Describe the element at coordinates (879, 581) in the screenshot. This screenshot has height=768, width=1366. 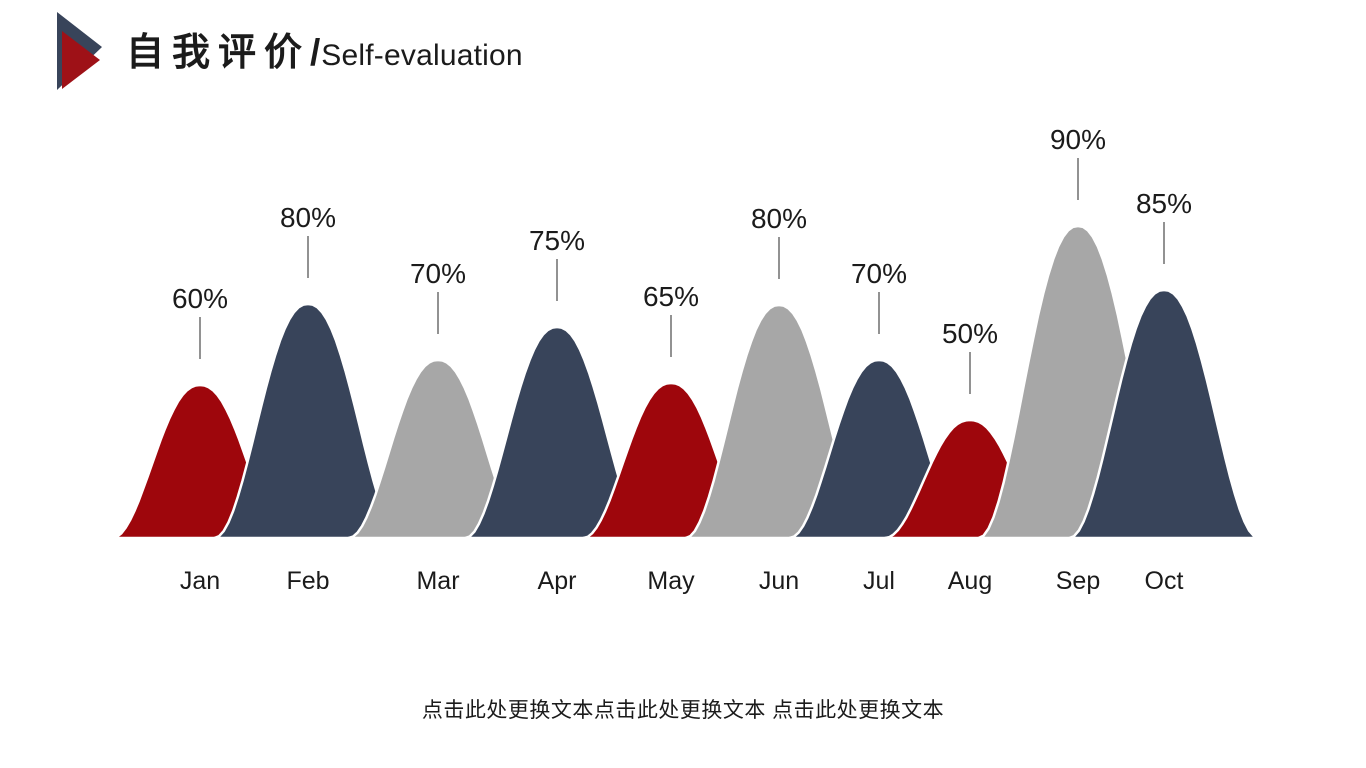
I see `month-label-jul: Jul` at that location.